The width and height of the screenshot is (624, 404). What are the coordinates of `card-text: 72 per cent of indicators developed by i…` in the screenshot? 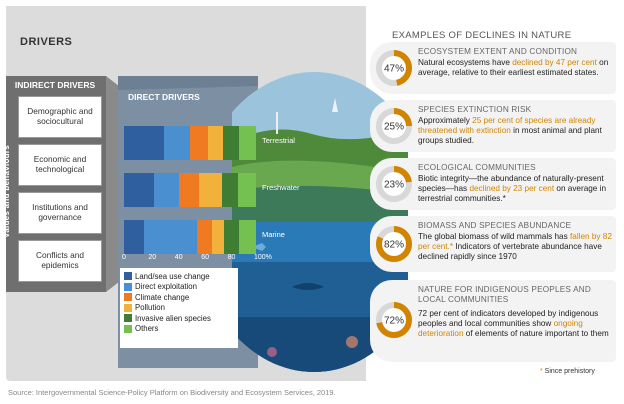 It's located at (516, 324).